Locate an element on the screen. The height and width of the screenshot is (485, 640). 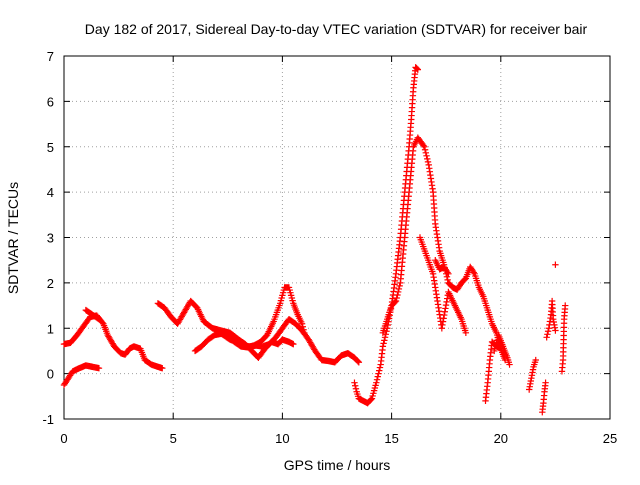
y-tick-label: 6 is located at coordinates (50, 101).